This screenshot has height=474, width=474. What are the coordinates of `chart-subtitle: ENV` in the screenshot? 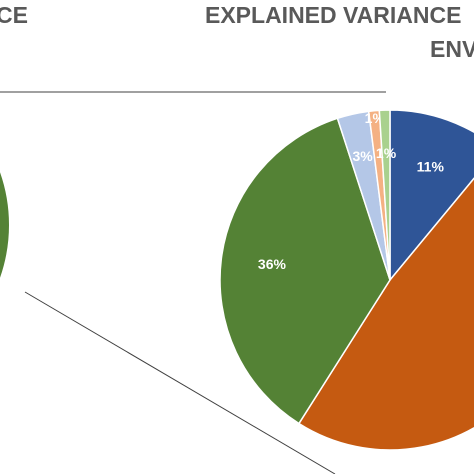 It's located at (452, 49).